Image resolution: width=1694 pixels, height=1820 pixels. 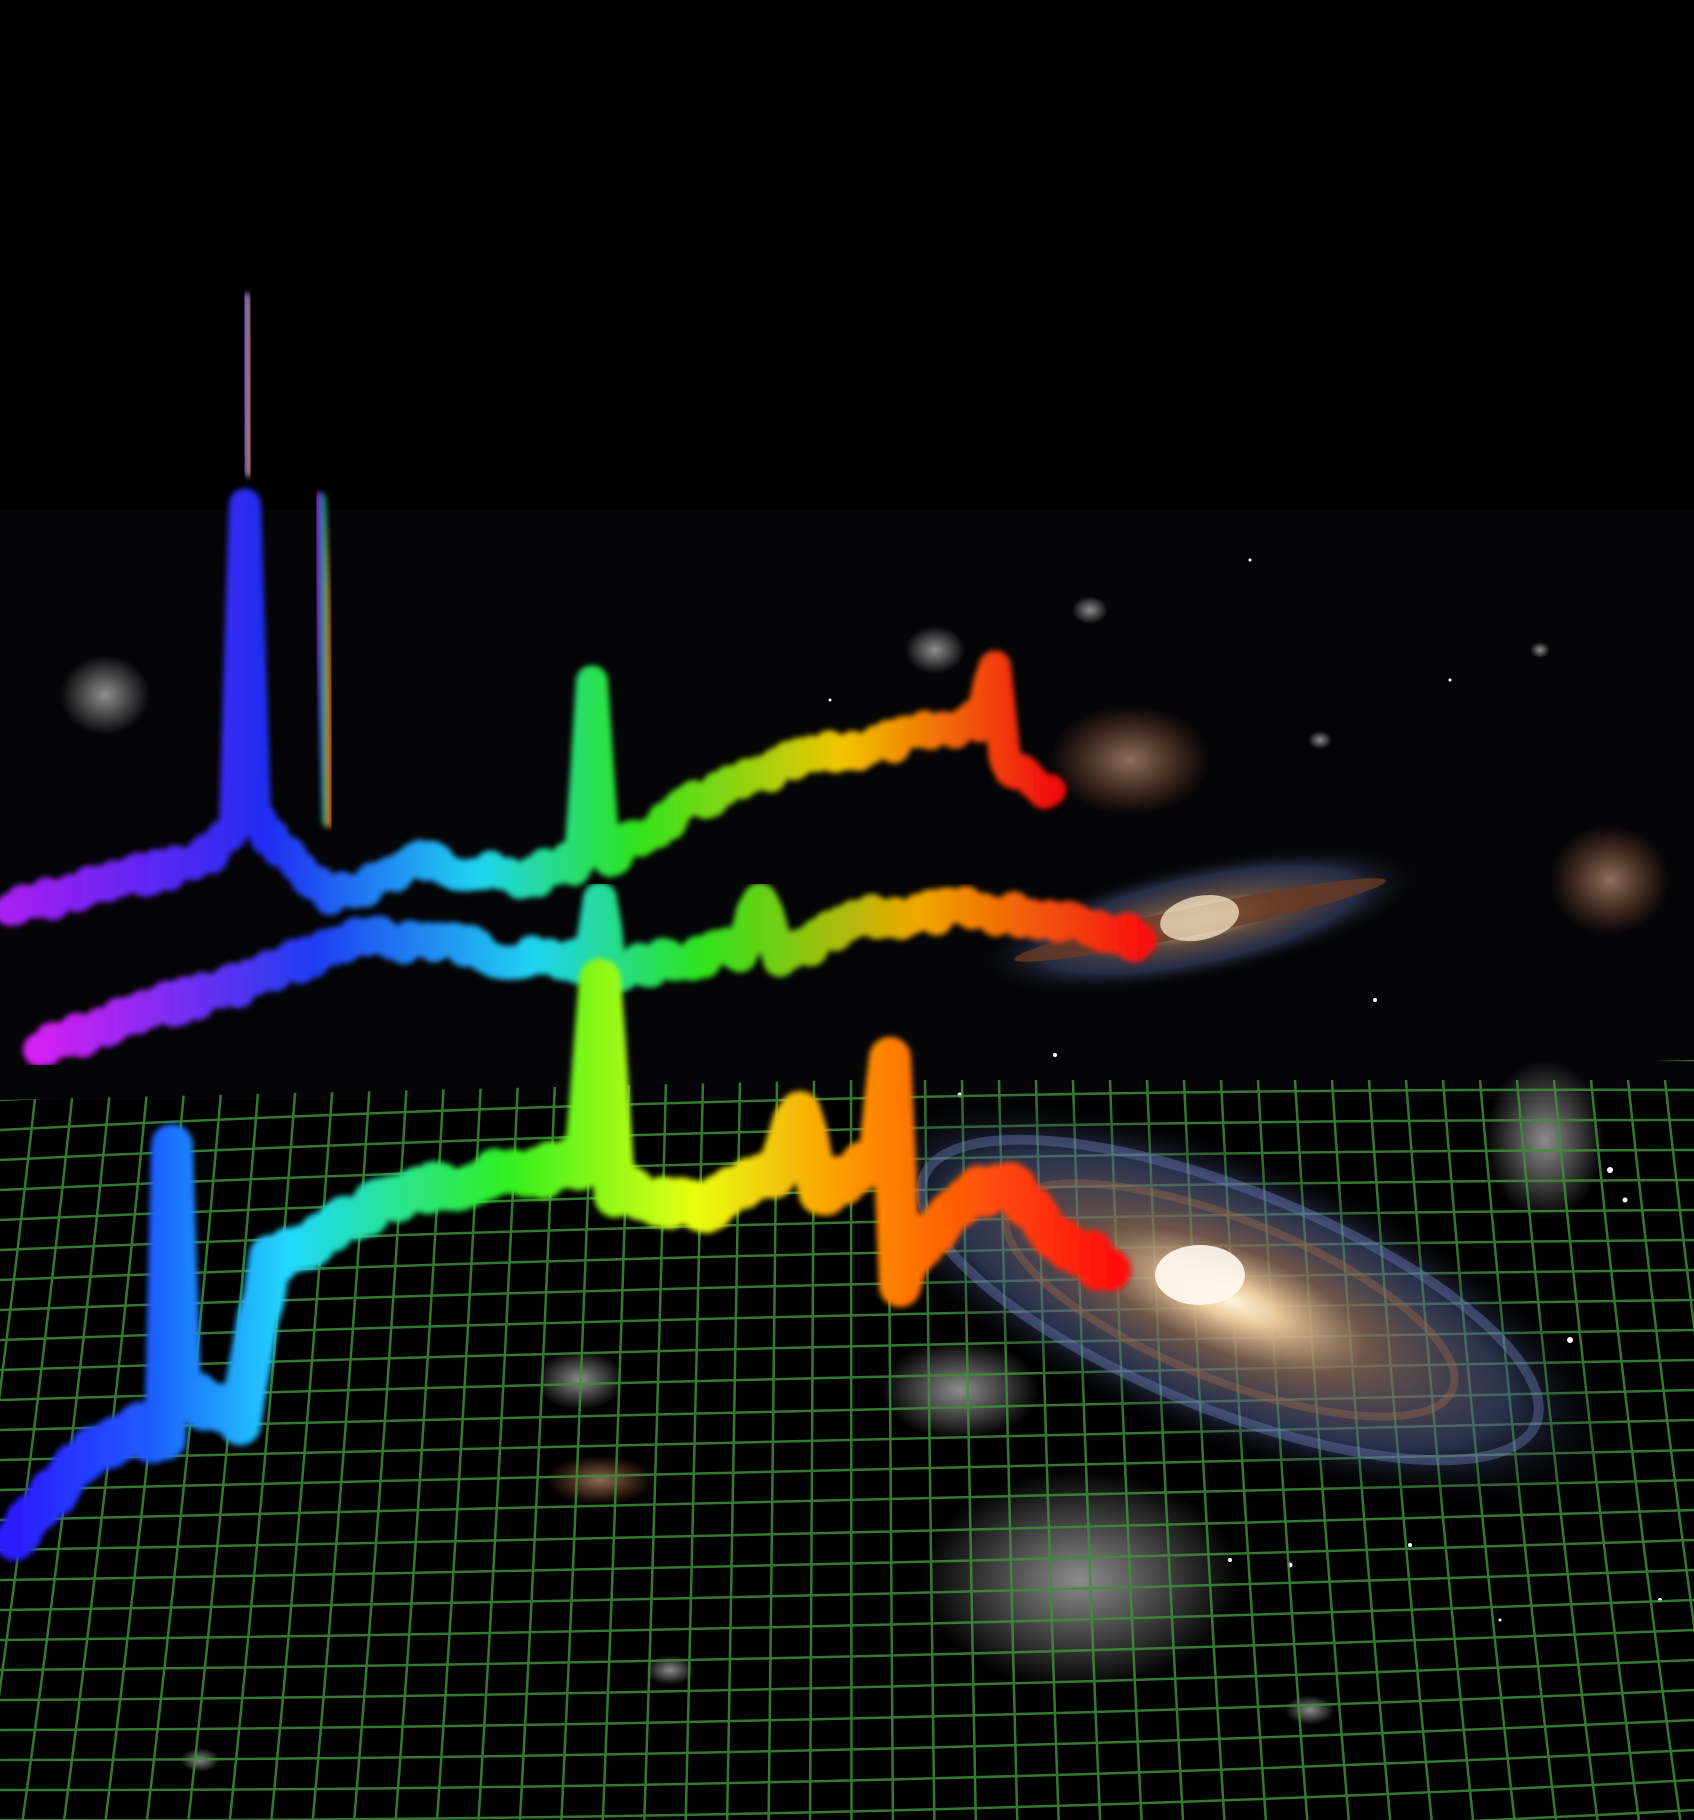 I want to click on spectrum-middle, so click(x=590, y=974).